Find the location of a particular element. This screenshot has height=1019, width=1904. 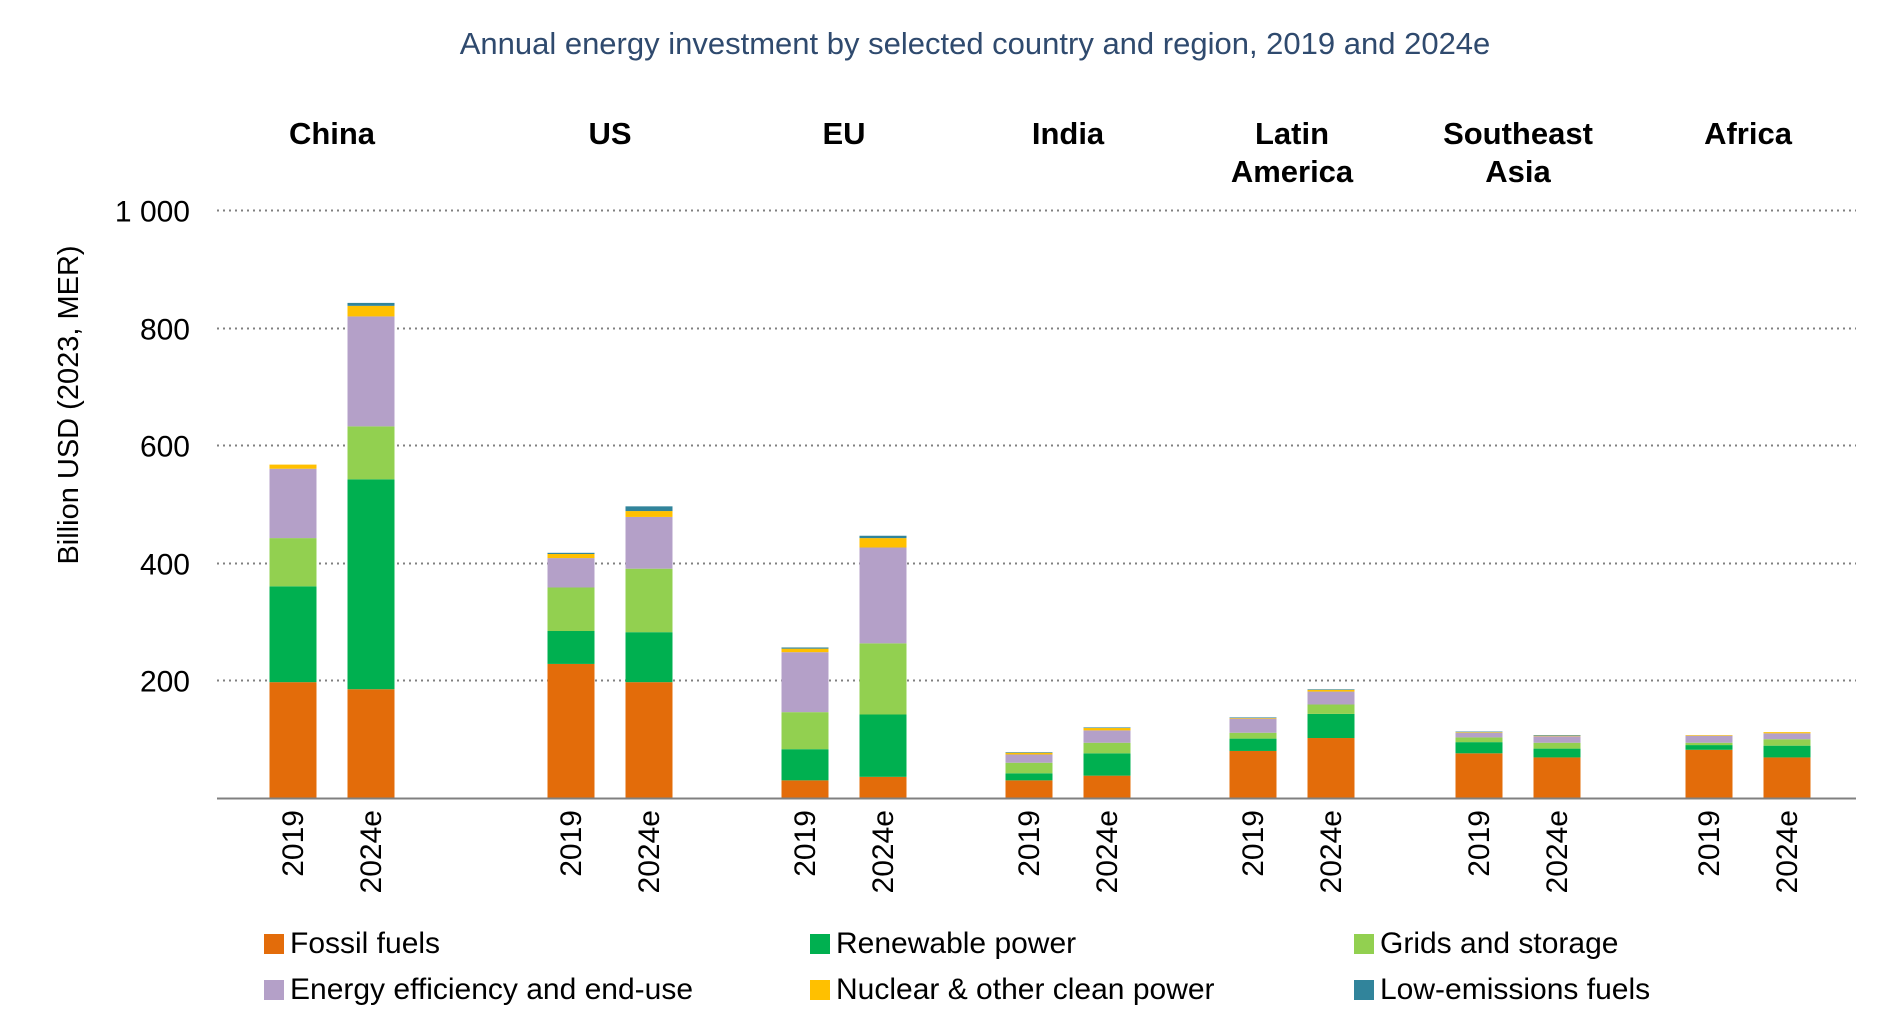

legend-label: Low-emissions fuels is located at coordinates (1515, 989).